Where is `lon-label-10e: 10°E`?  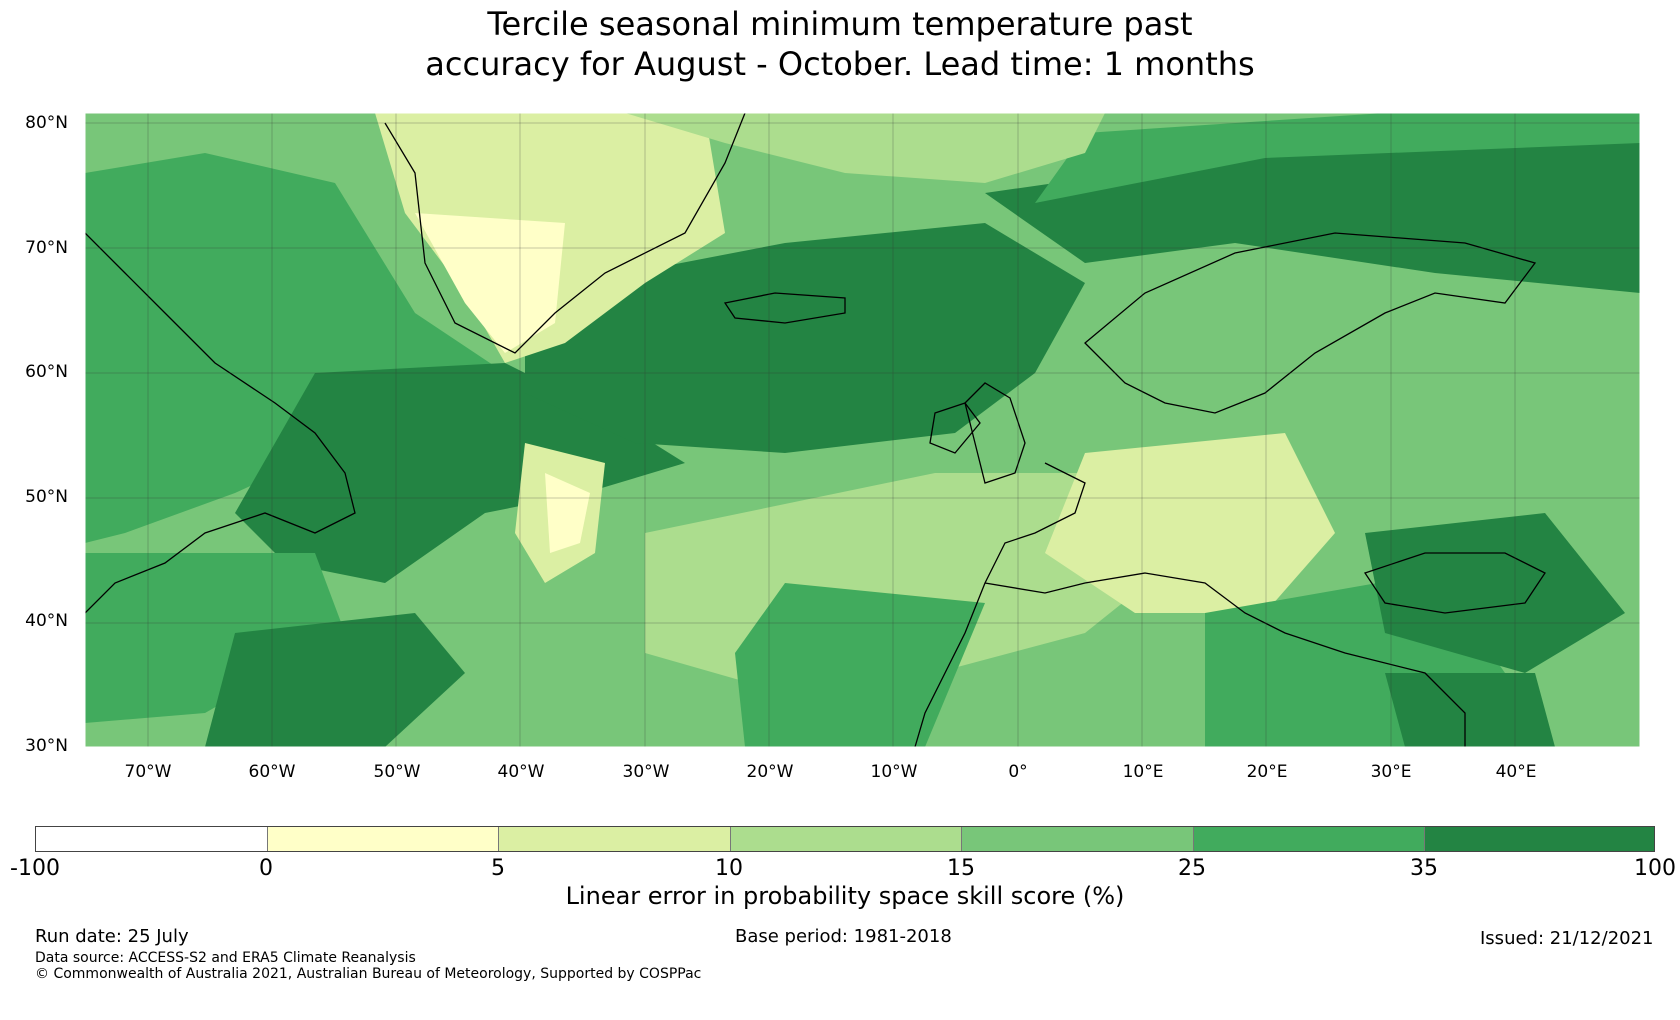 lon-label-10e: 10°E is located at coordinates (1143, 772).